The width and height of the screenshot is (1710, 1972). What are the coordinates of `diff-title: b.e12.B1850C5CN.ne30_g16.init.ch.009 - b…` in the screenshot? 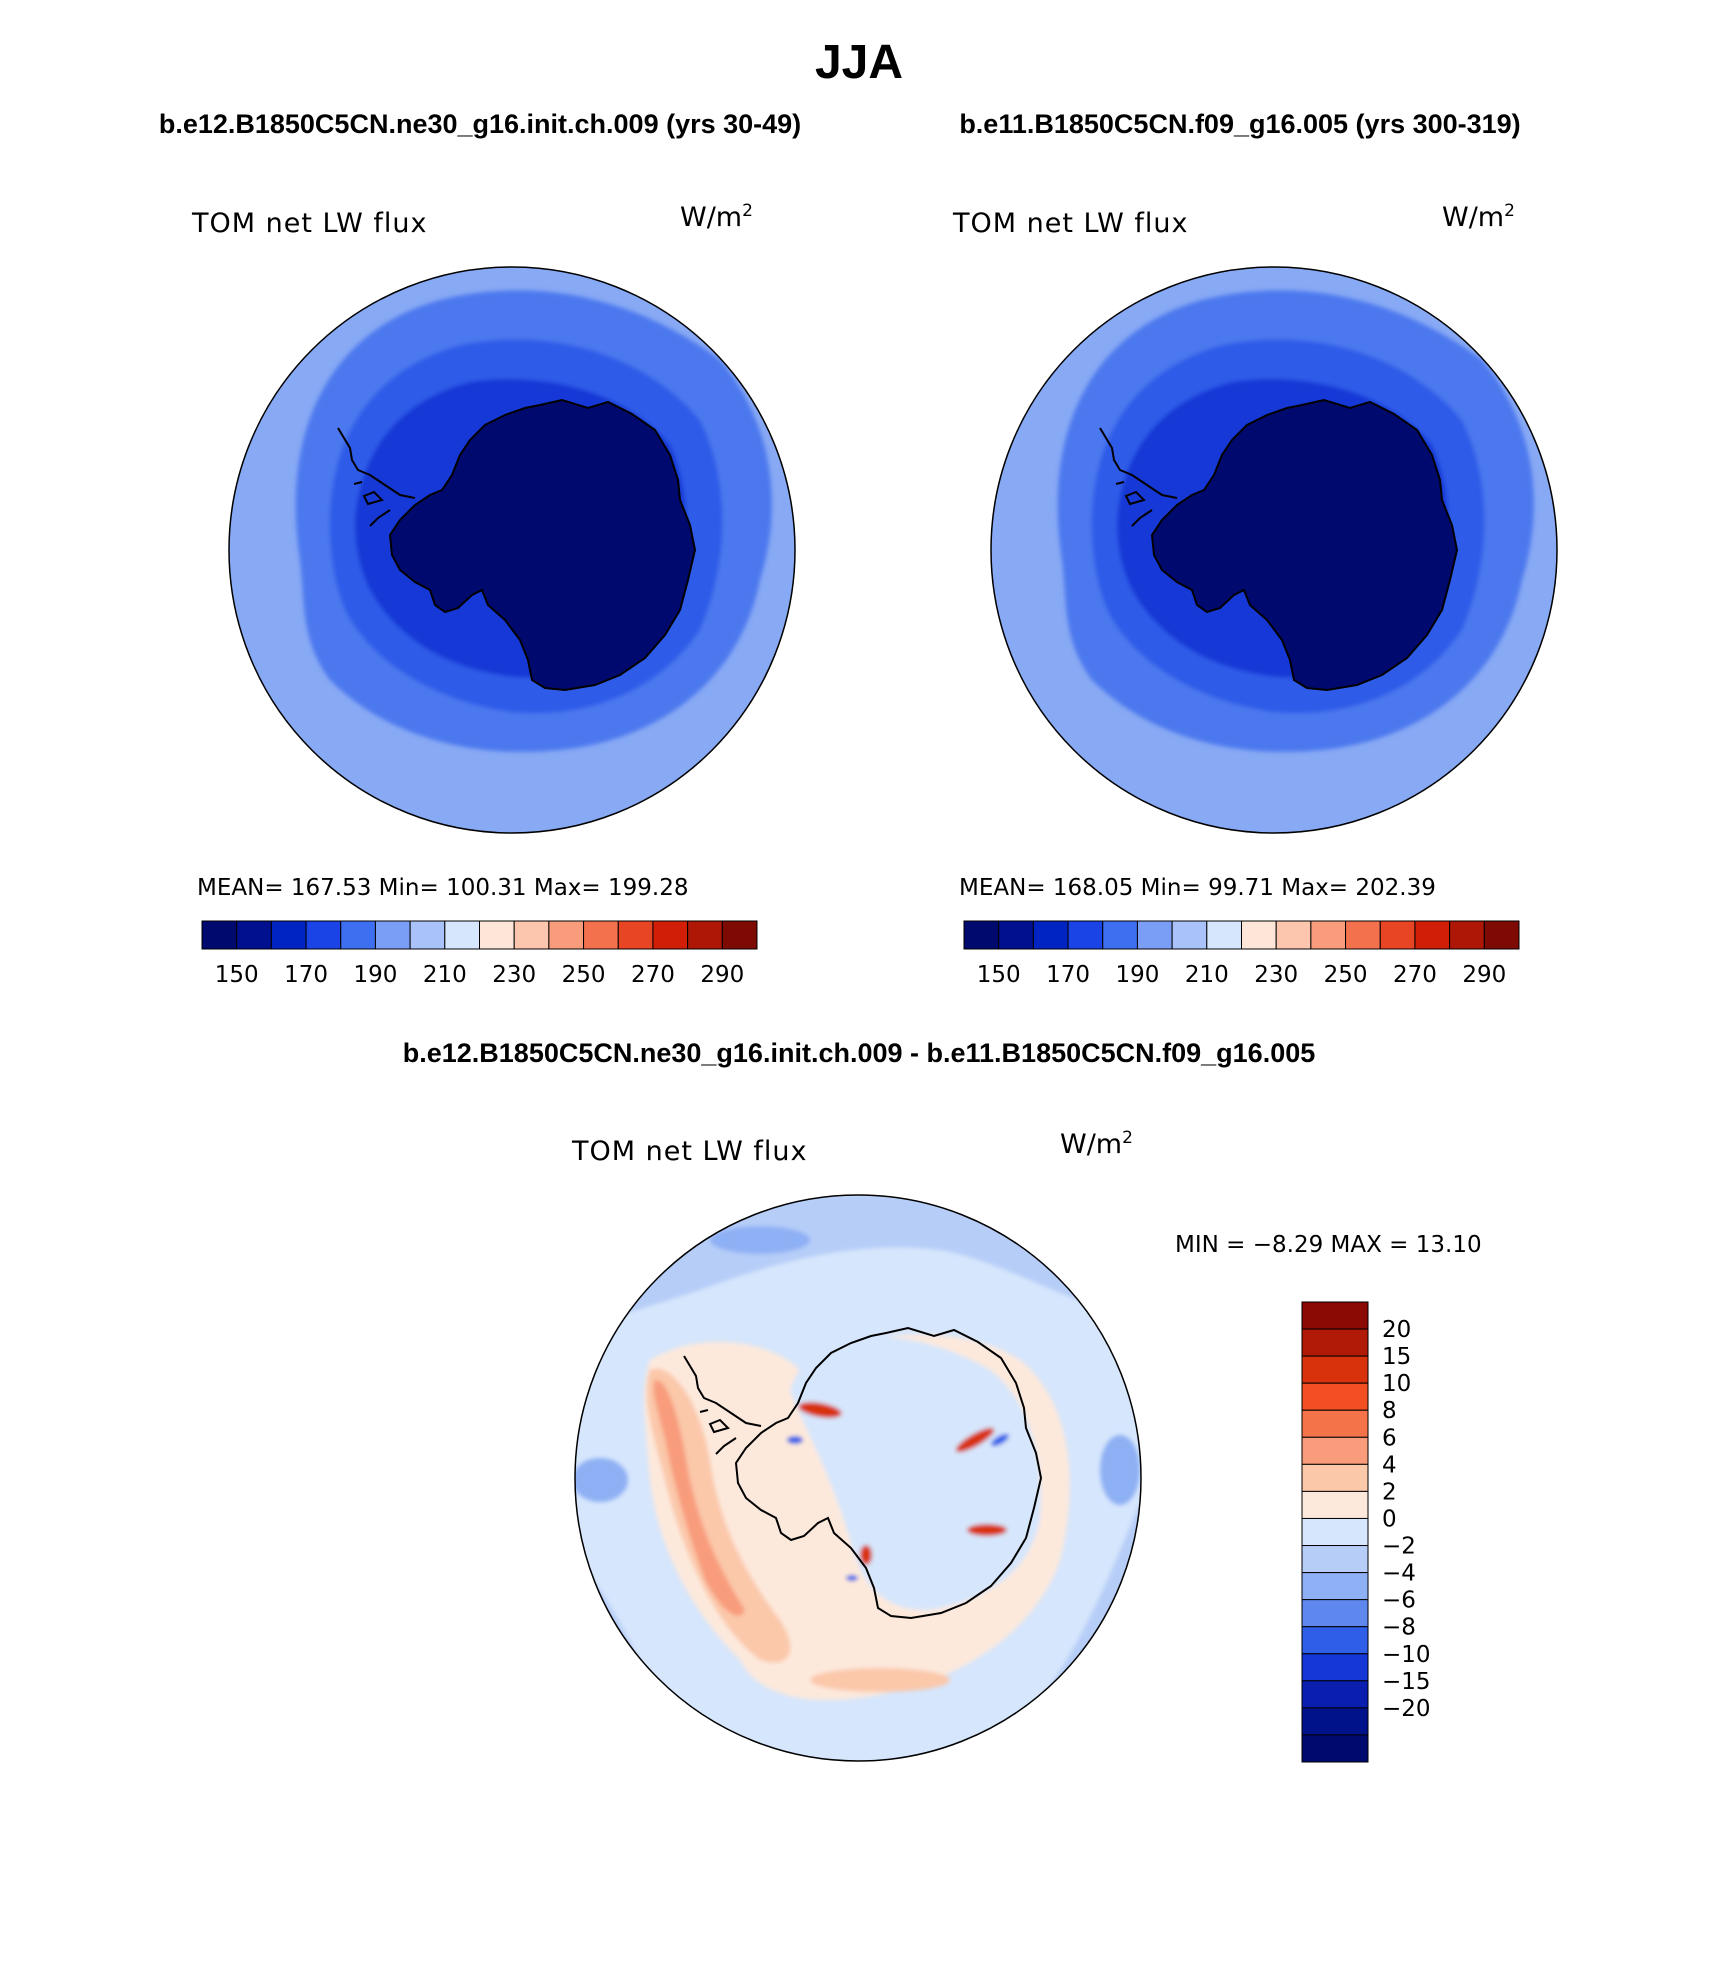 It's located at (859, 1053).